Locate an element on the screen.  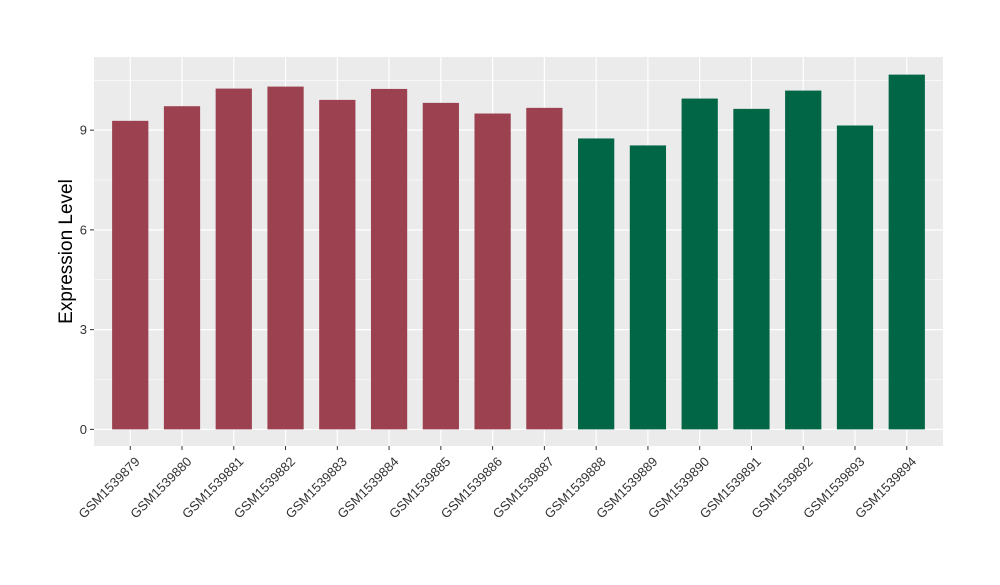
bar-GSM1539883 is located at coordinates (337, 264).